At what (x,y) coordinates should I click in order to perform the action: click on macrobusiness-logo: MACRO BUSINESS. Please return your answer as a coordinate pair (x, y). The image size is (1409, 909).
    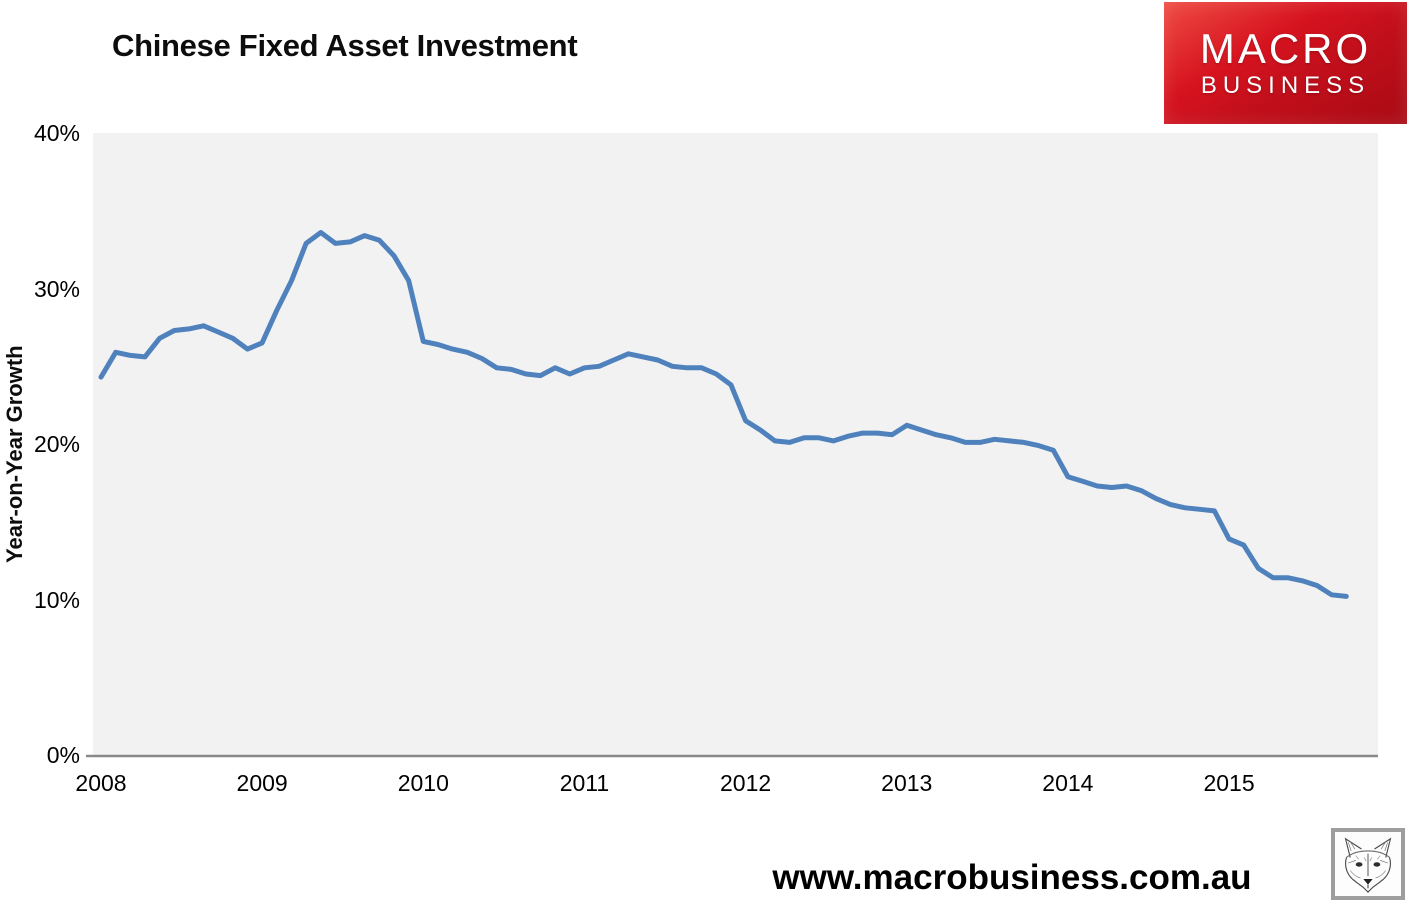
    Looking at the image, I should click on (1285, 63).